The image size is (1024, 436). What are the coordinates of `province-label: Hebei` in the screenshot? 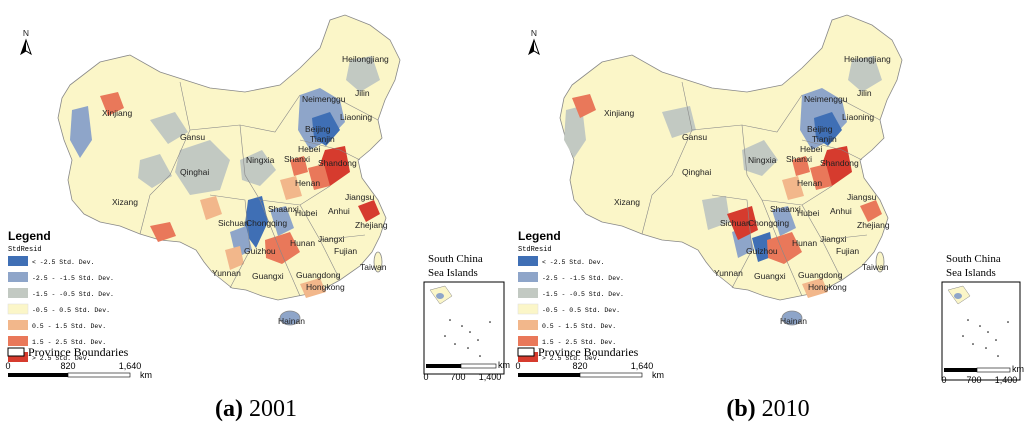 It's located at (811, 149).